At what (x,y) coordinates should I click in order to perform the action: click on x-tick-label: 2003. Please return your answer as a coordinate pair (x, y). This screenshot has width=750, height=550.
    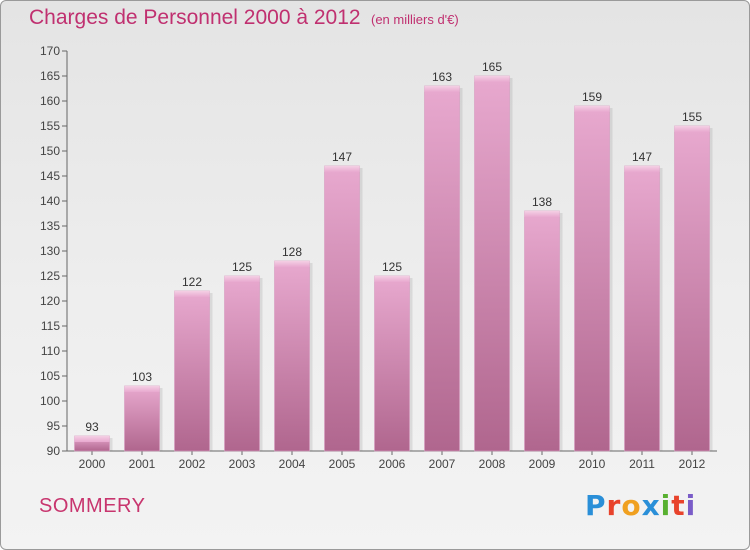
    Looking at the image, I should click on (242, 464).